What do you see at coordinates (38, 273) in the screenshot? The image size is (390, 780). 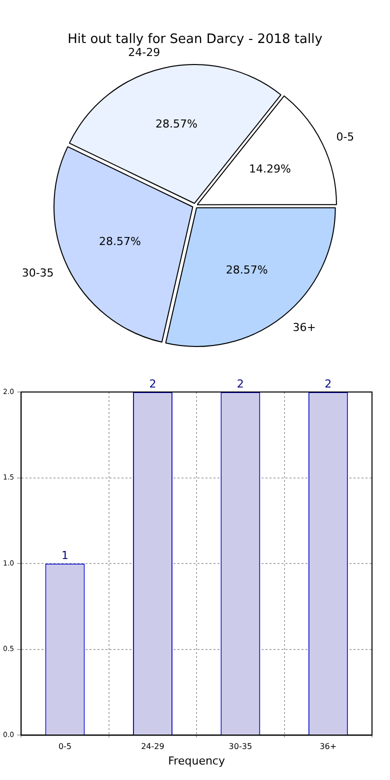 I see `slice-label: 30-35` at bounding box center [38, 273].